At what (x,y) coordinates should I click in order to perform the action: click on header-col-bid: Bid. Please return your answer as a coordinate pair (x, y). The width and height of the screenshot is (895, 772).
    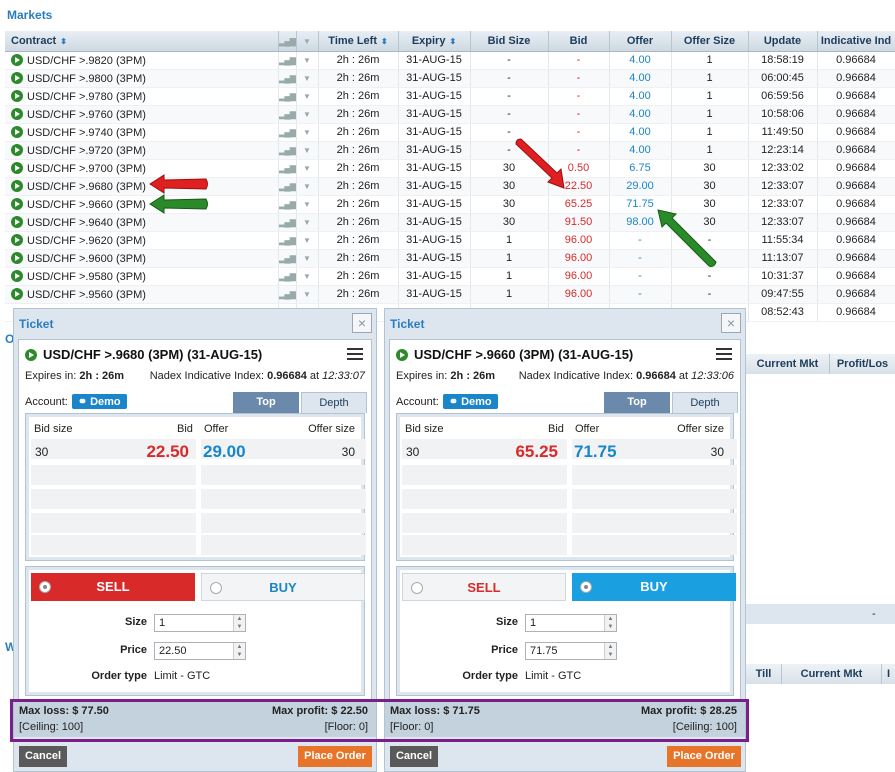
    Looking at the image, I should click on (579, 41).